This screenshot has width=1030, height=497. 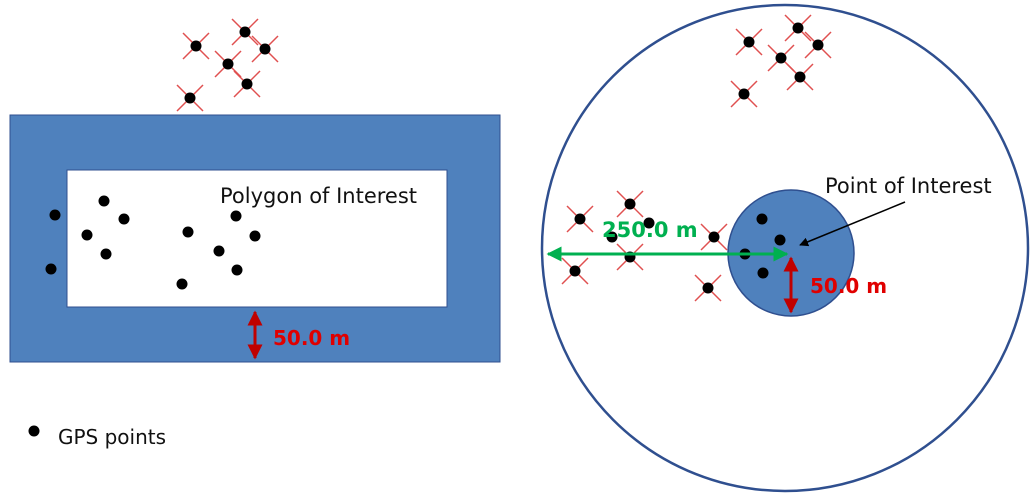 What do you see at coordinates (650, 230) in the screenshot?
I see `outer-radius-label: 250.0 m` at bounding box center [650, 230].